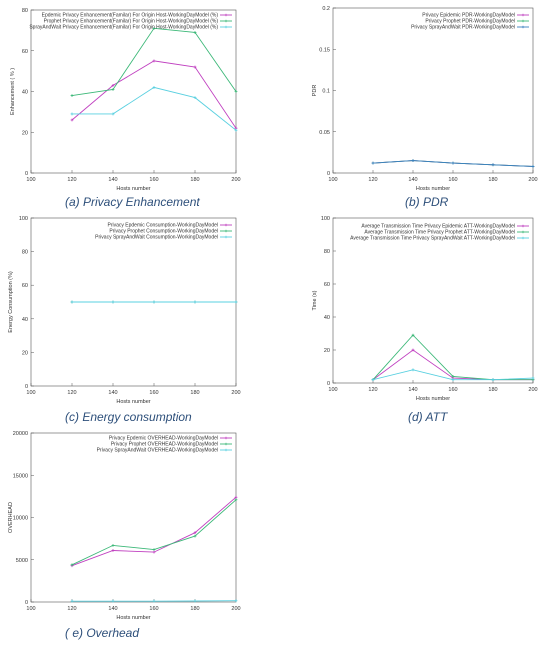  Describe the element at coordinates (324, 133) in the screenshot. I see `y-tick-label: 0.05` at that location.